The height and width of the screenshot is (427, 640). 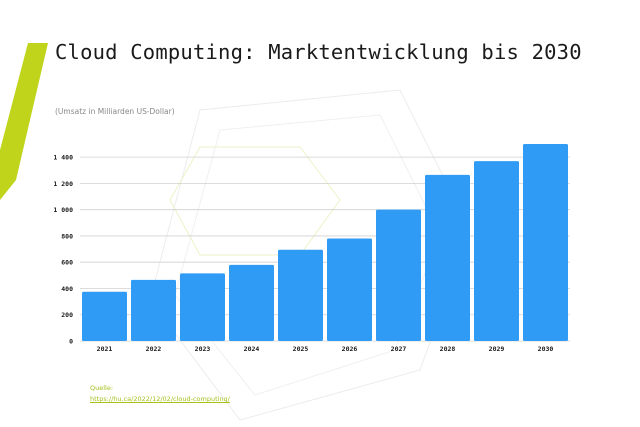 What do you see at coordinates (497, 349) in the screenshot?
I see `x-tick-label: 2029` at bounding box center [497, 349].